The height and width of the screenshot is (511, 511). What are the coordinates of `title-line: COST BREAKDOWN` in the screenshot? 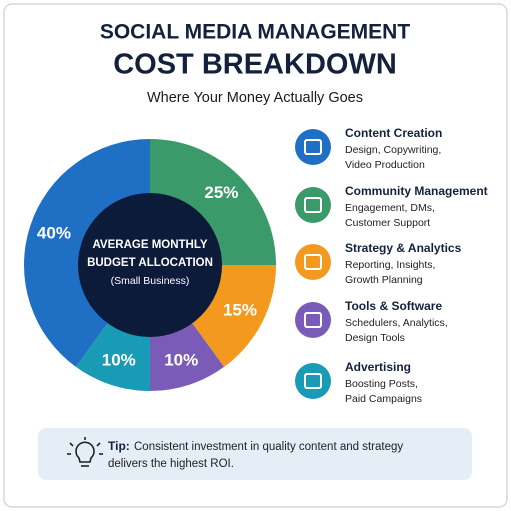 It's located at (255, 65).